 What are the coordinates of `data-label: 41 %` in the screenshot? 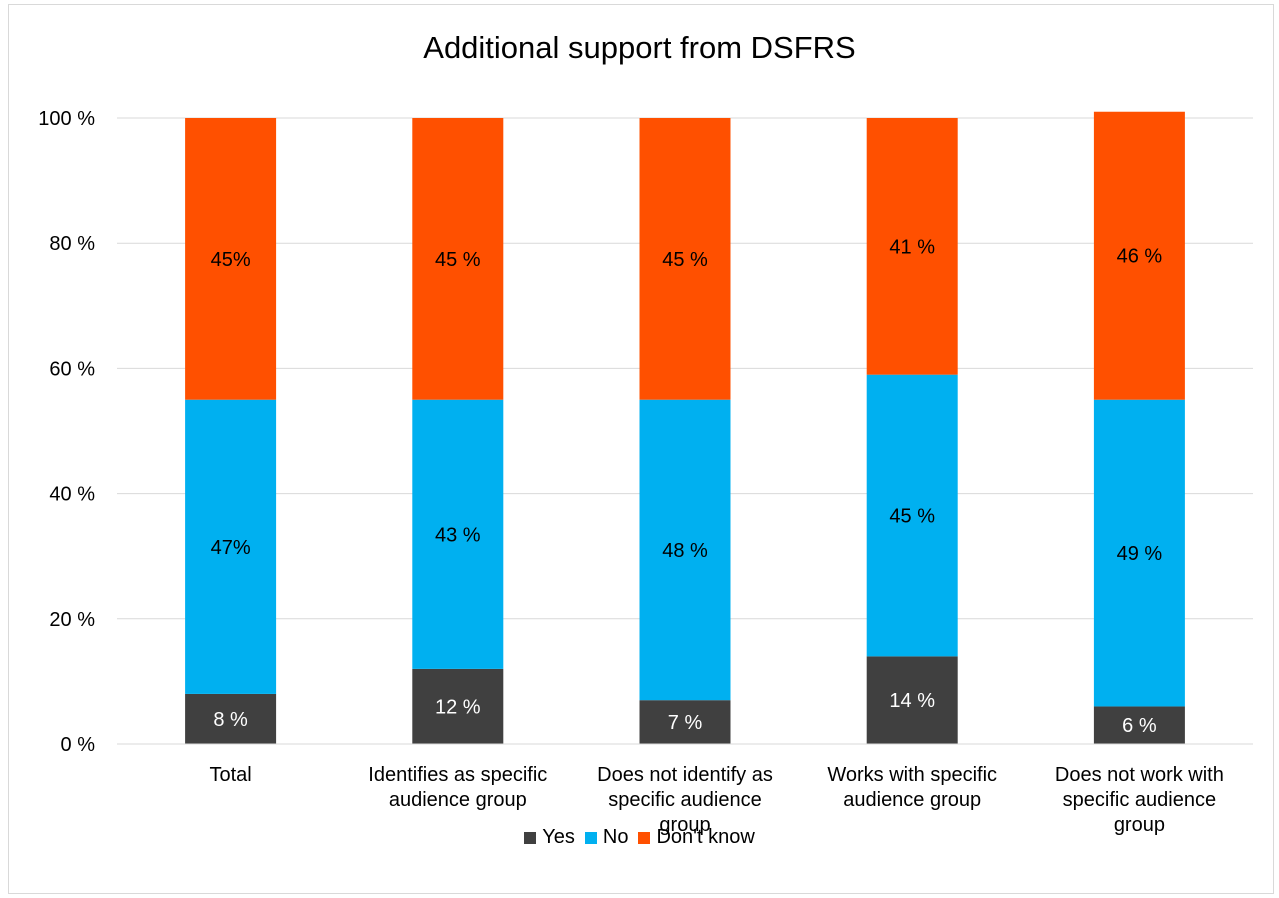 It's located at (912, 247).